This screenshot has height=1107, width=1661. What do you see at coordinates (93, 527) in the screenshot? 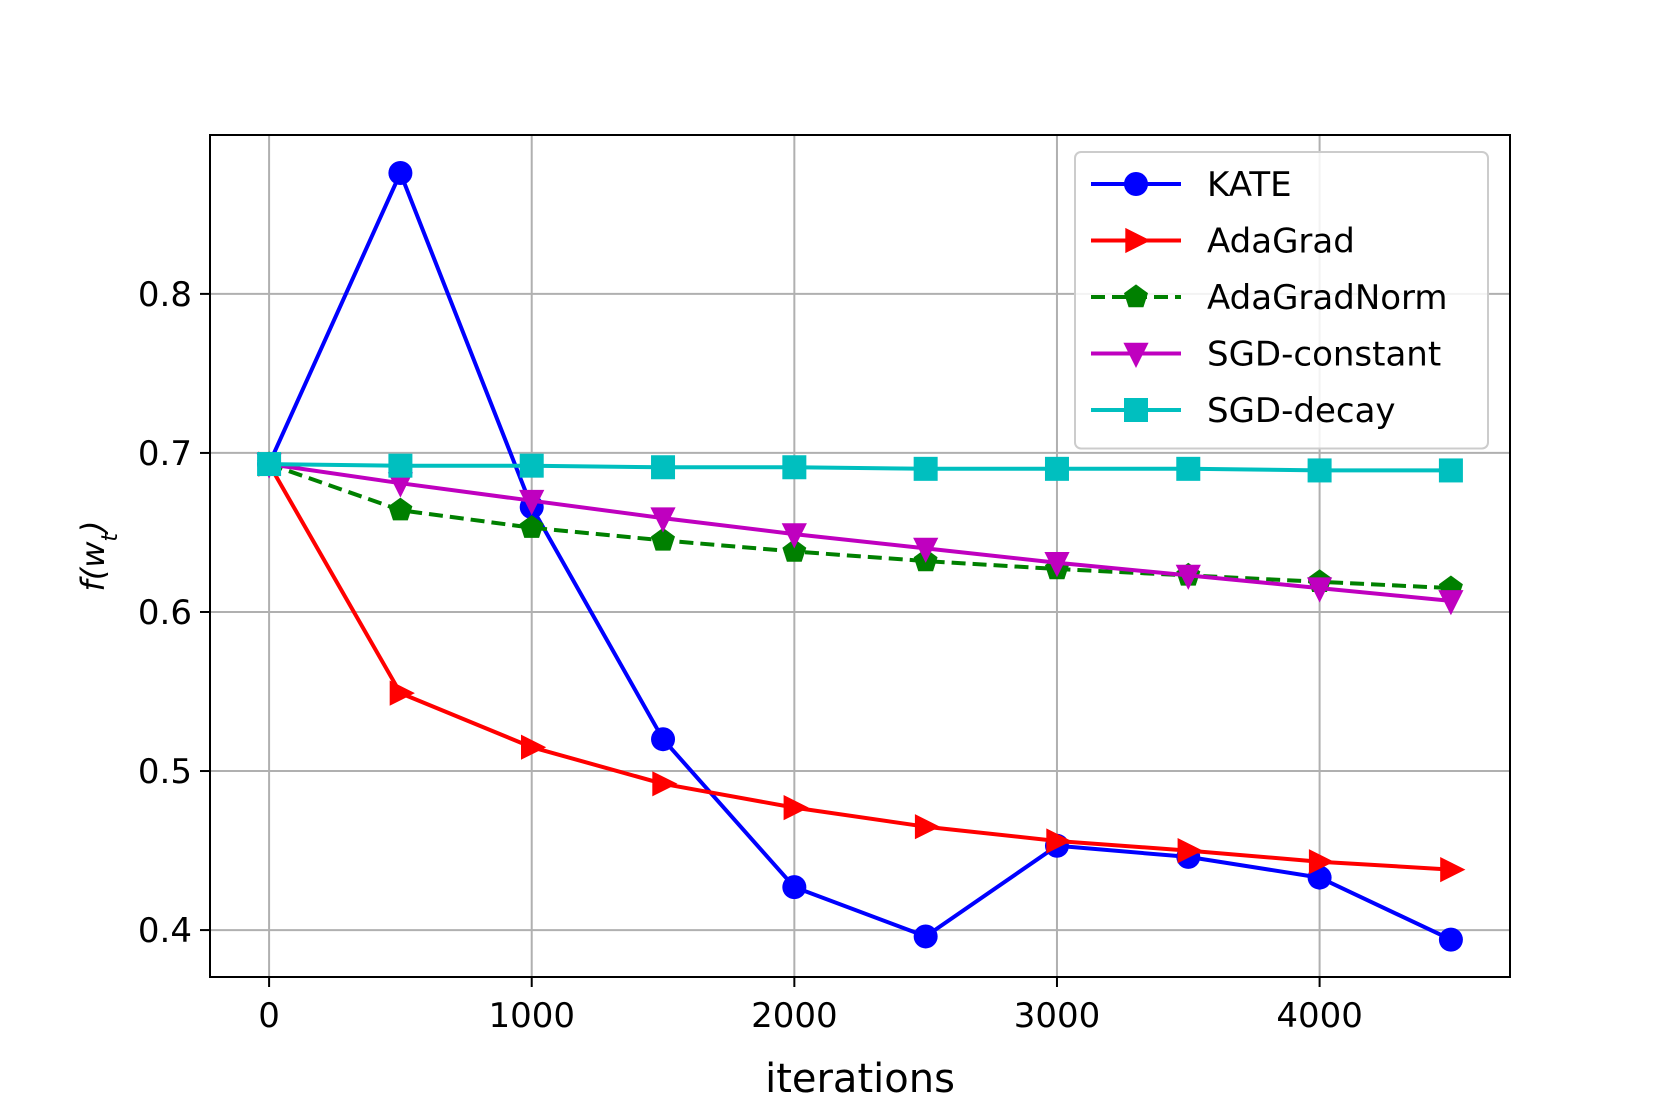
I see `y-axis-title-close: )` at bounding box center [93, 527].